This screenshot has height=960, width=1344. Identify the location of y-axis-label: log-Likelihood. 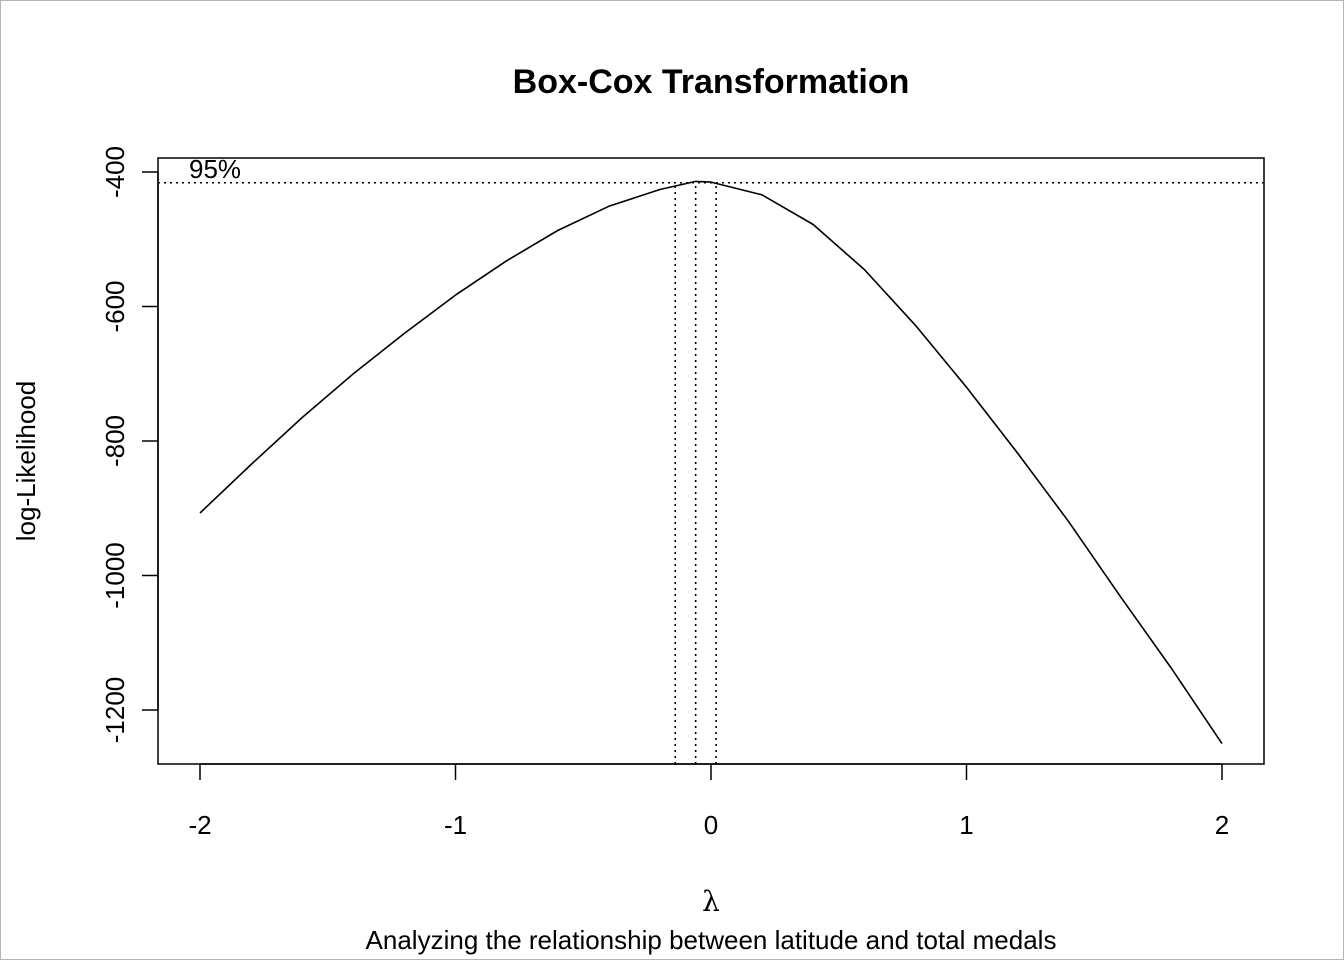
(26, 461).